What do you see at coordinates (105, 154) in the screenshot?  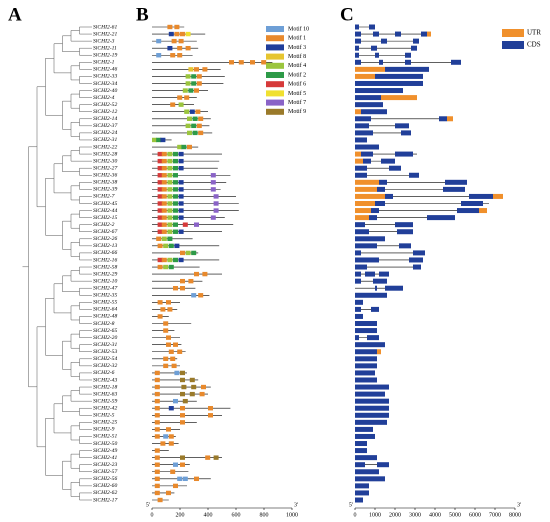 I see `gene-name: SlCHI2-28` at bounding box center [105, 154].